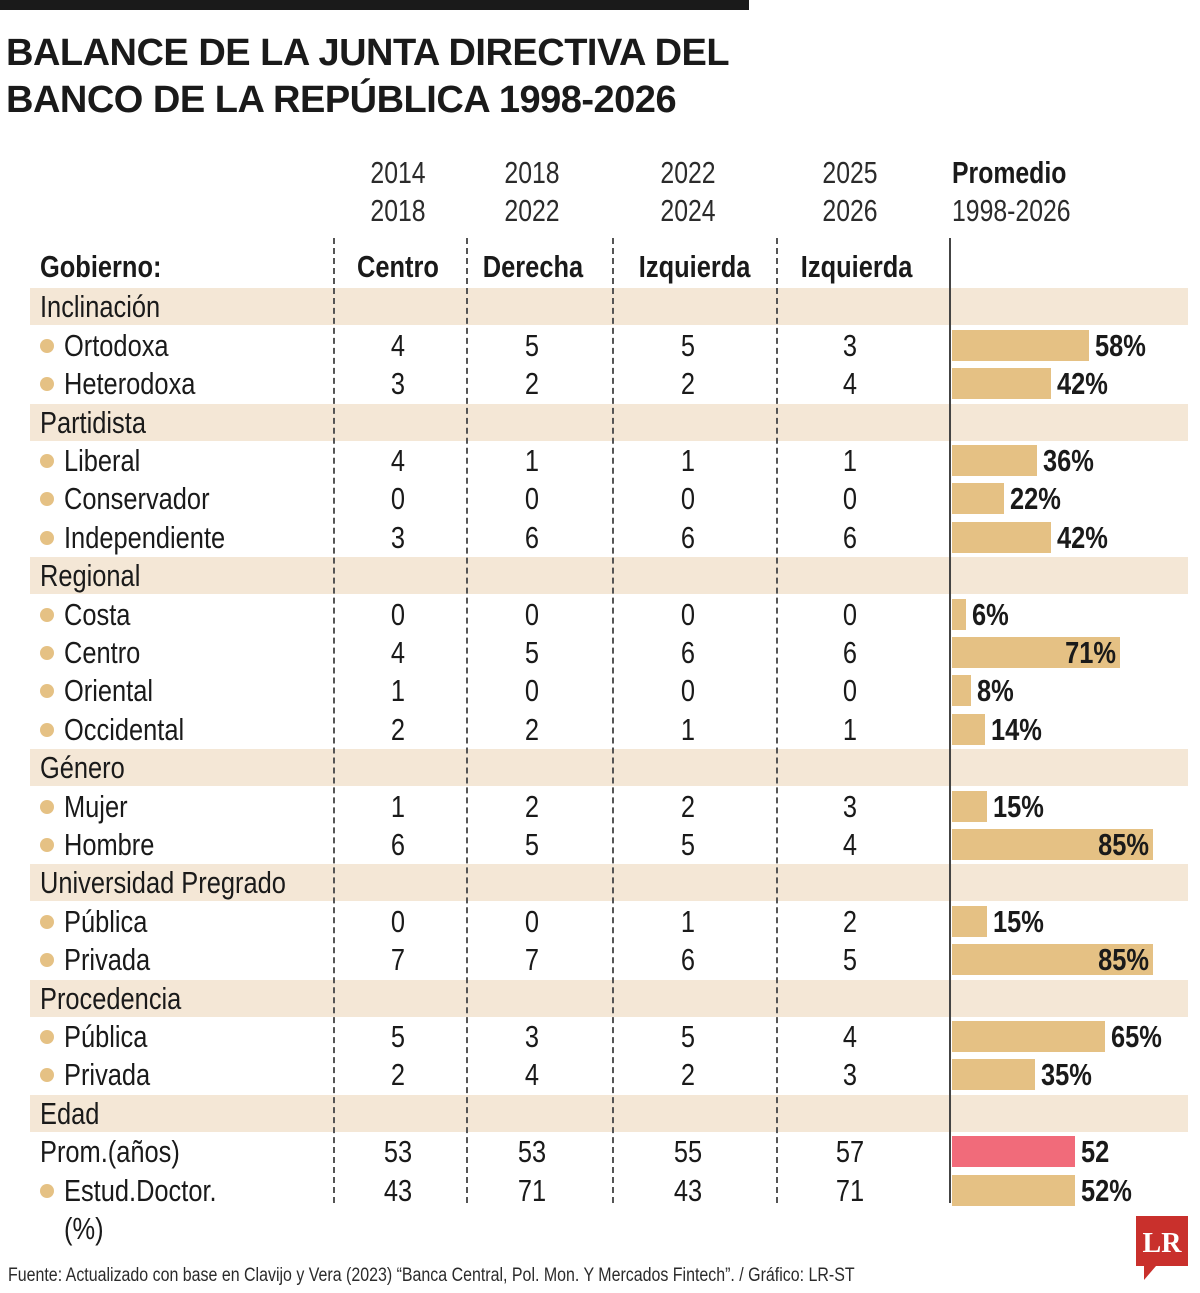 This screenshot has width=1200, height=1293. What do you see at coordinates (101, 266) in the screenshot?
I see `gobierno-label: Gobierno:` at bounding box center [101, 266].